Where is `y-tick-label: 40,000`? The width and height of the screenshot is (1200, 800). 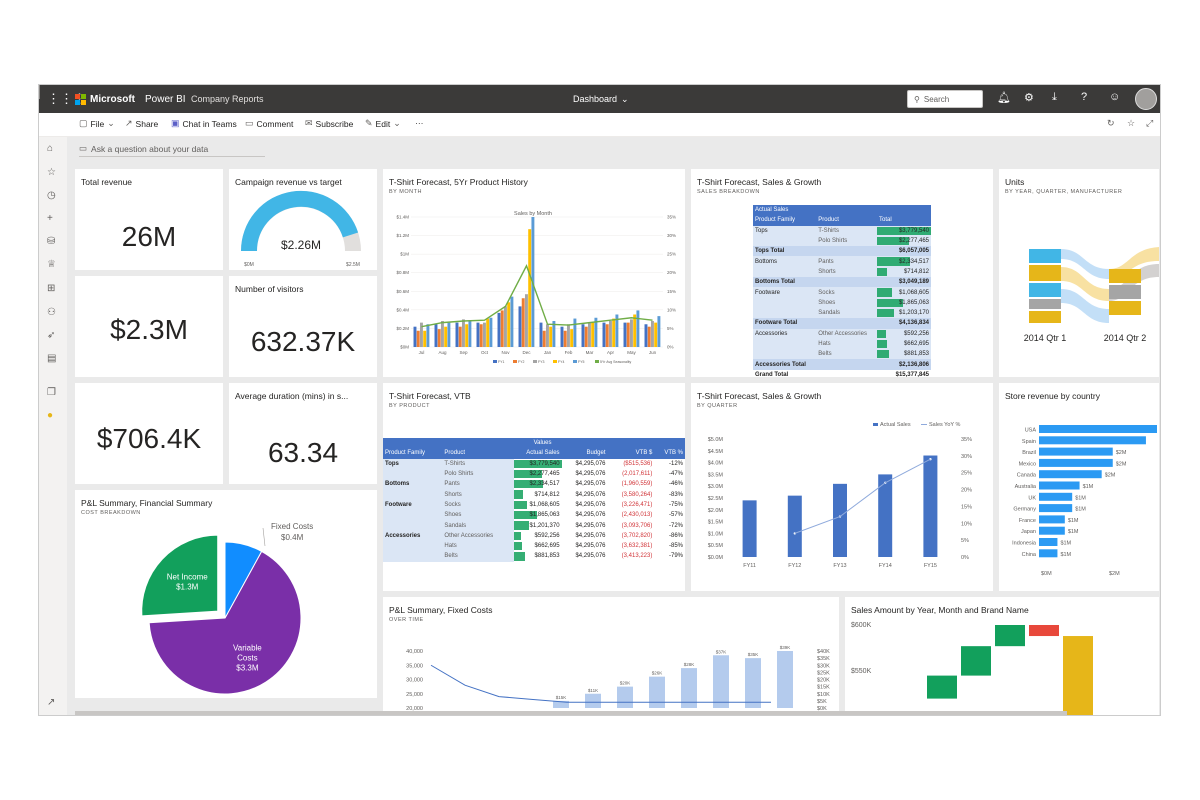
y-tick-label: 40,000 is located at coordinates (414, 652).